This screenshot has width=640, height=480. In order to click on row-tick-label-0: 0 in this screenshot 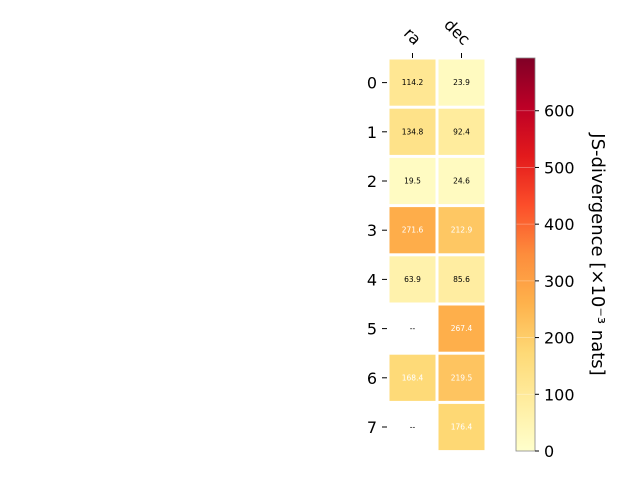, I will do `click(372, 83)`.